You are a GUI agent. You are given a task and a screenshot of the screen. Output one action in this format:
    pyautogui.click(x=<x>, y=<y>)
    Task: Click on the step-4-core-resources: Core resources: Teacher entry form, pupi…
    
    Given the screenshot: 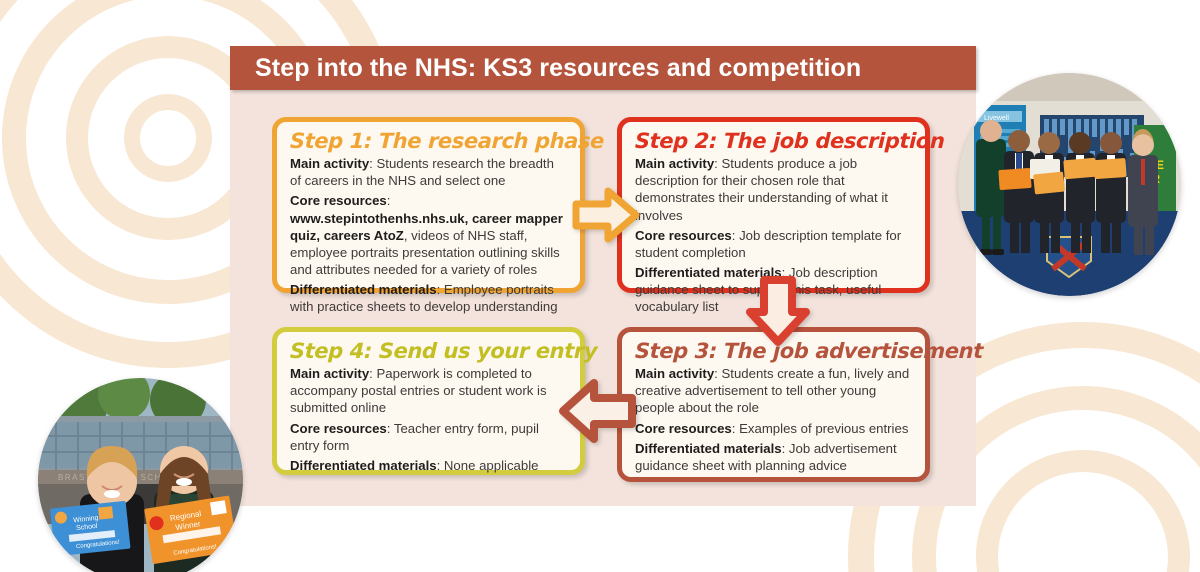 What is the action you would take?
    pyautogui.click(x=428, y=437)
    